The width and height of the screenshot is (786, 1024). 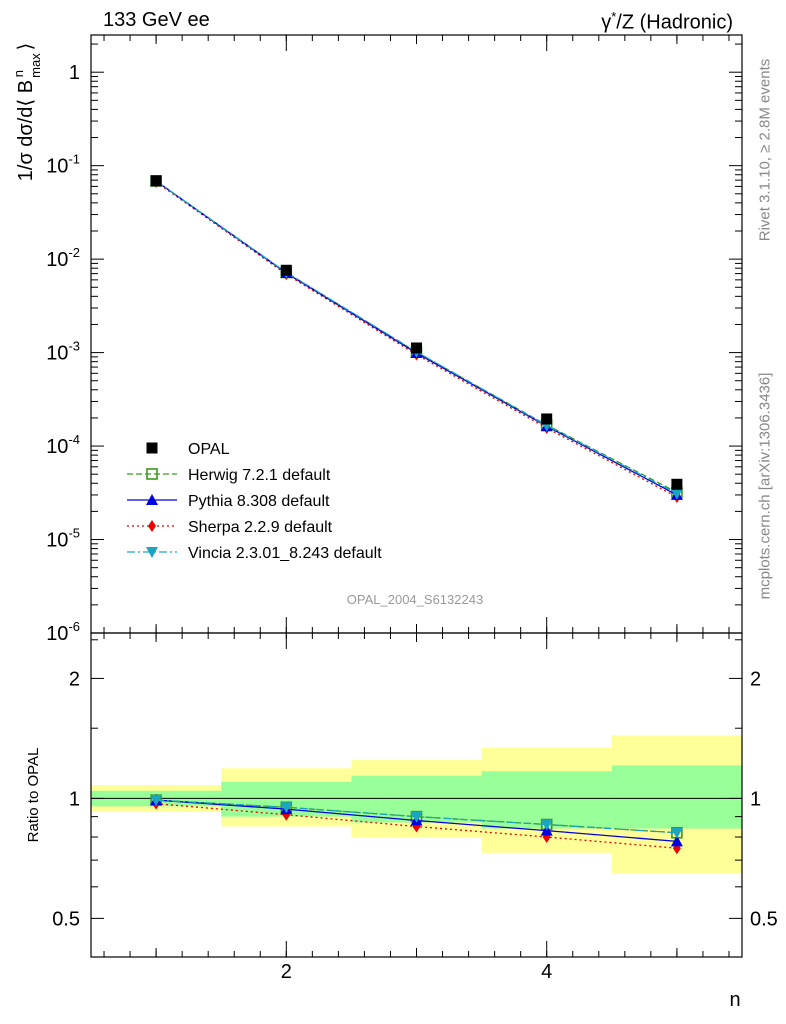 I want to click on x-tick-label: 2, so click(x=286, y=972).